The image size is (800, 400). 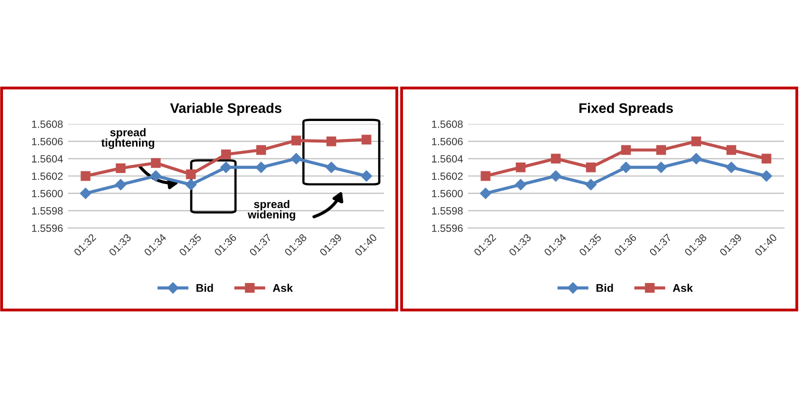 What do you see at coordinates (226, 109) in the screenshot?
I see `chart-title: Variable Spreads` at bounding box center [226, 109].